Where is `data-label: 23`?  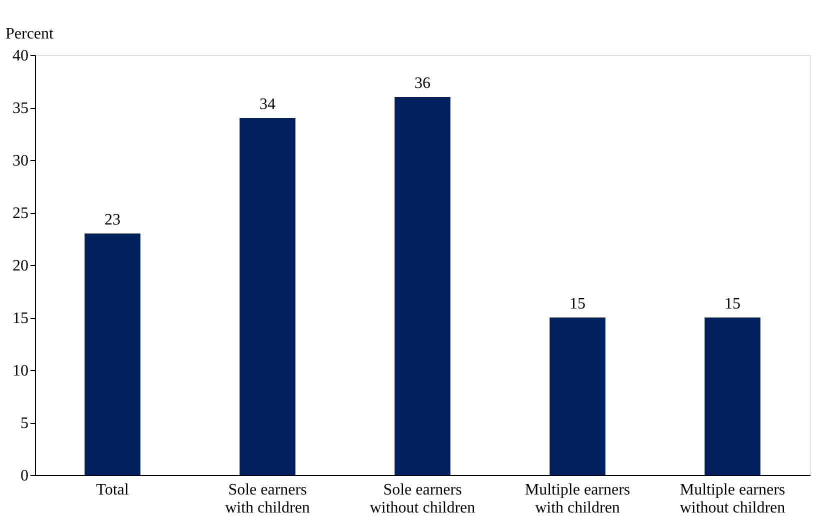
data-label: 23 is located at coordinates (112, 220).